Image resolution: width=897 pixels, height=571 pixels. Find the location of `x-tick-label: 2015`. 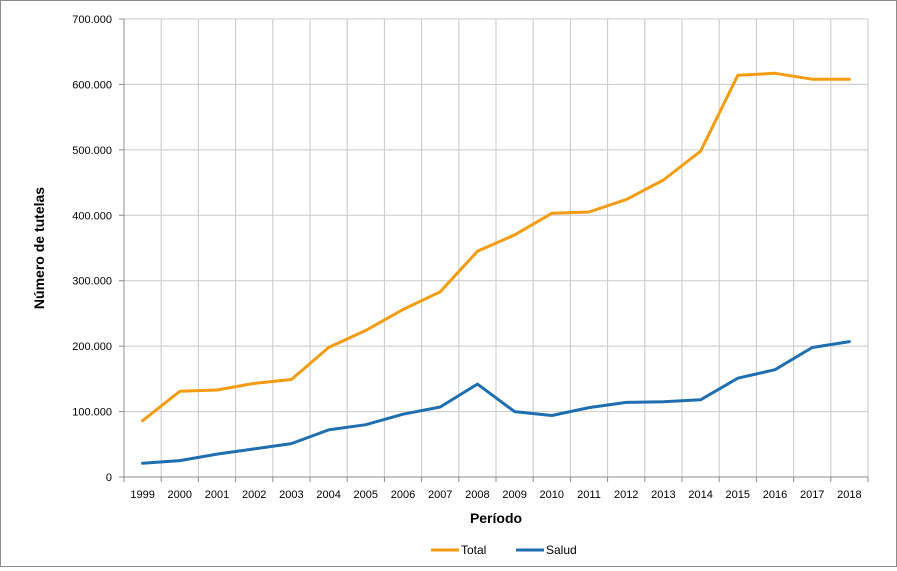

x-tick-label: 2015 is located at coordinates (738, 495).